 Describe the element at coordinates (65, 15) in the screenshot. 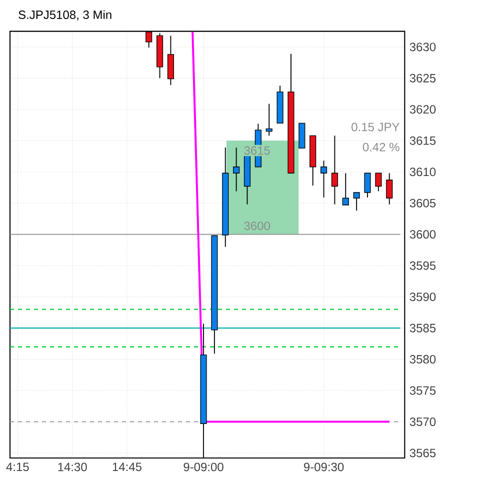

I see `chart-title: S.JPJ5108, 3 Min` at that location.